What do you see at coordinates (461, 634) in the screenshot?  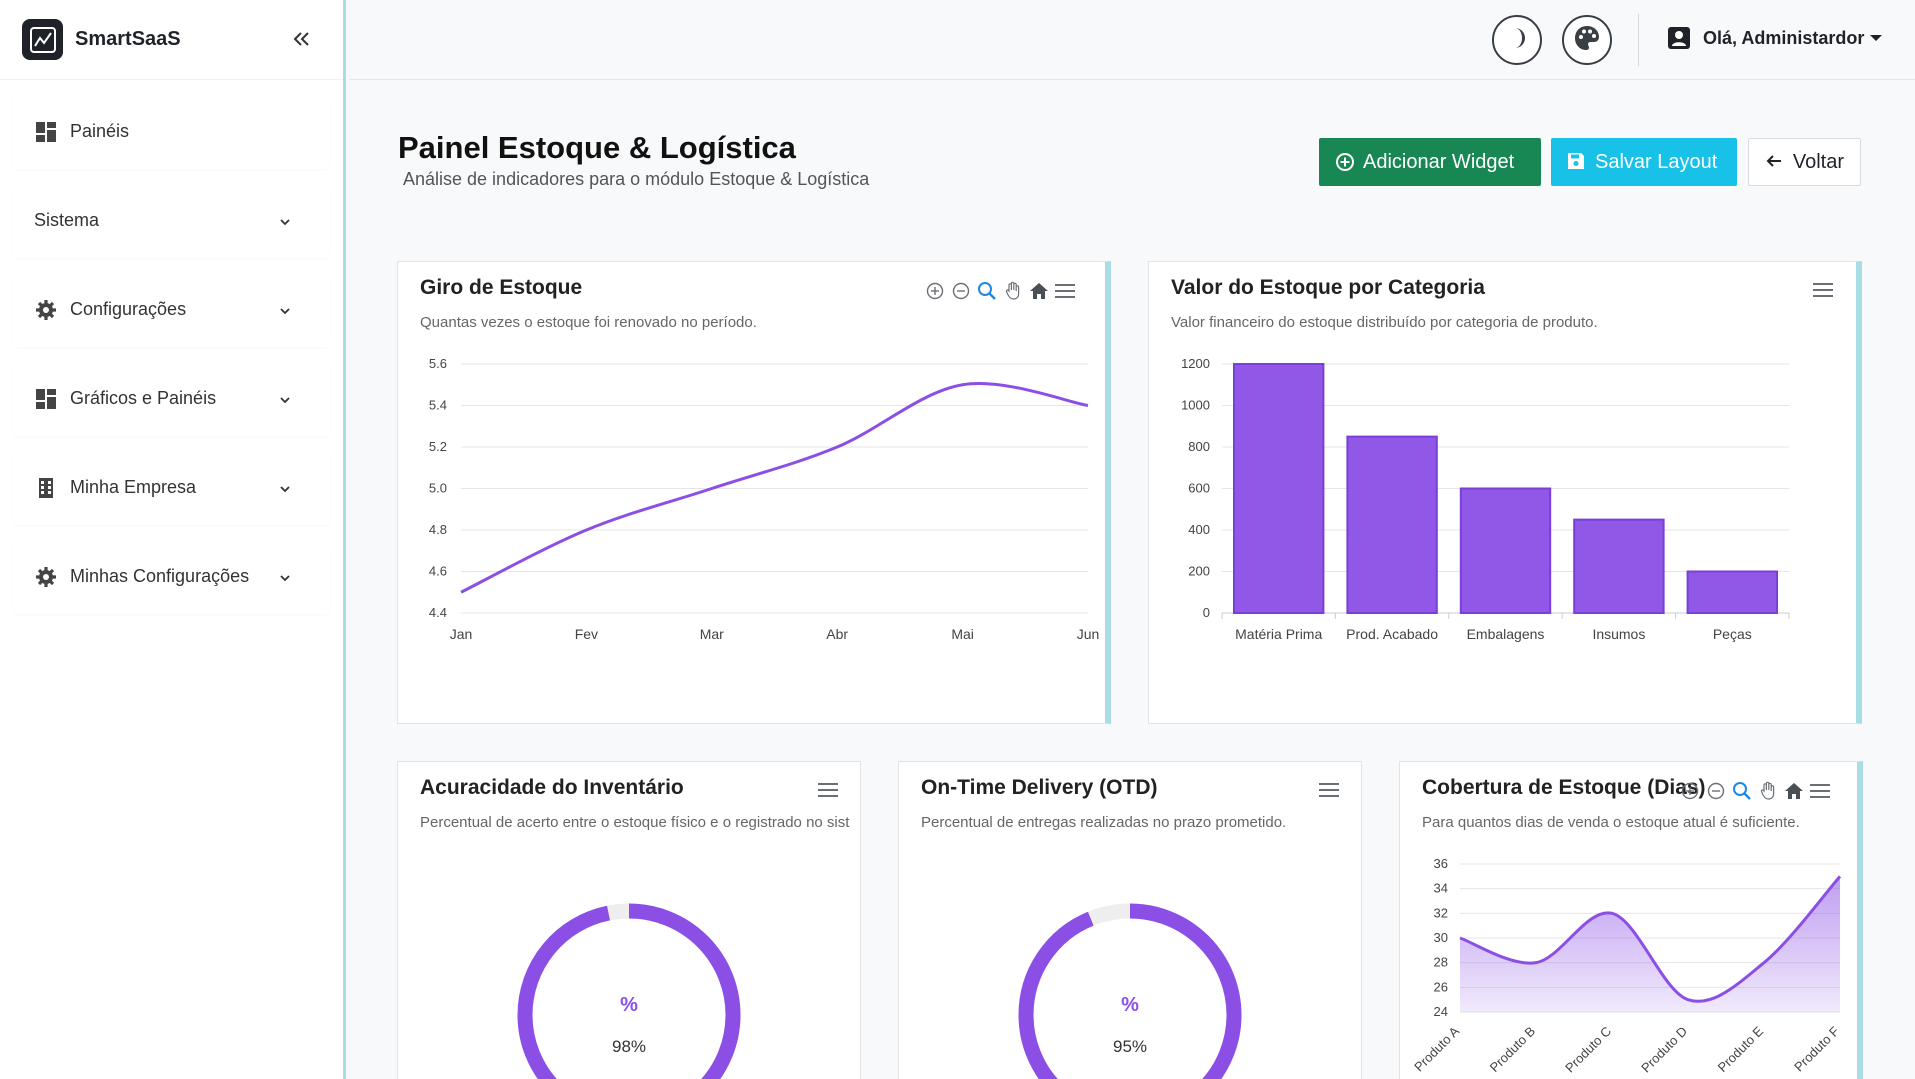 I see `x-tick-label: Jan` at bounding box center [461, 634].